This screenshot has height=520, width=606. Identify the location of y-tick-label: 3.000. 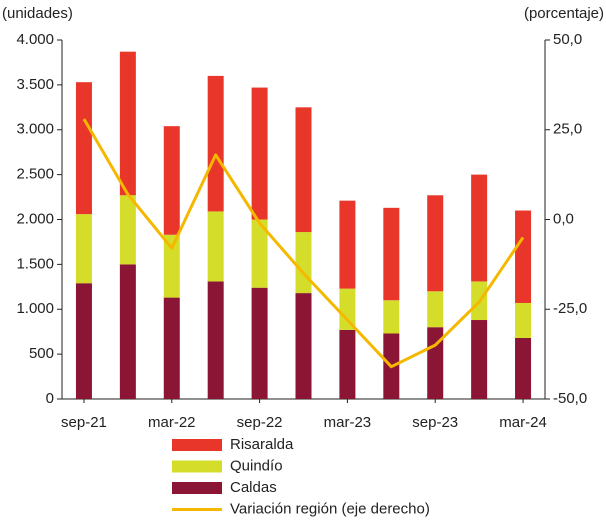
(35, 129).